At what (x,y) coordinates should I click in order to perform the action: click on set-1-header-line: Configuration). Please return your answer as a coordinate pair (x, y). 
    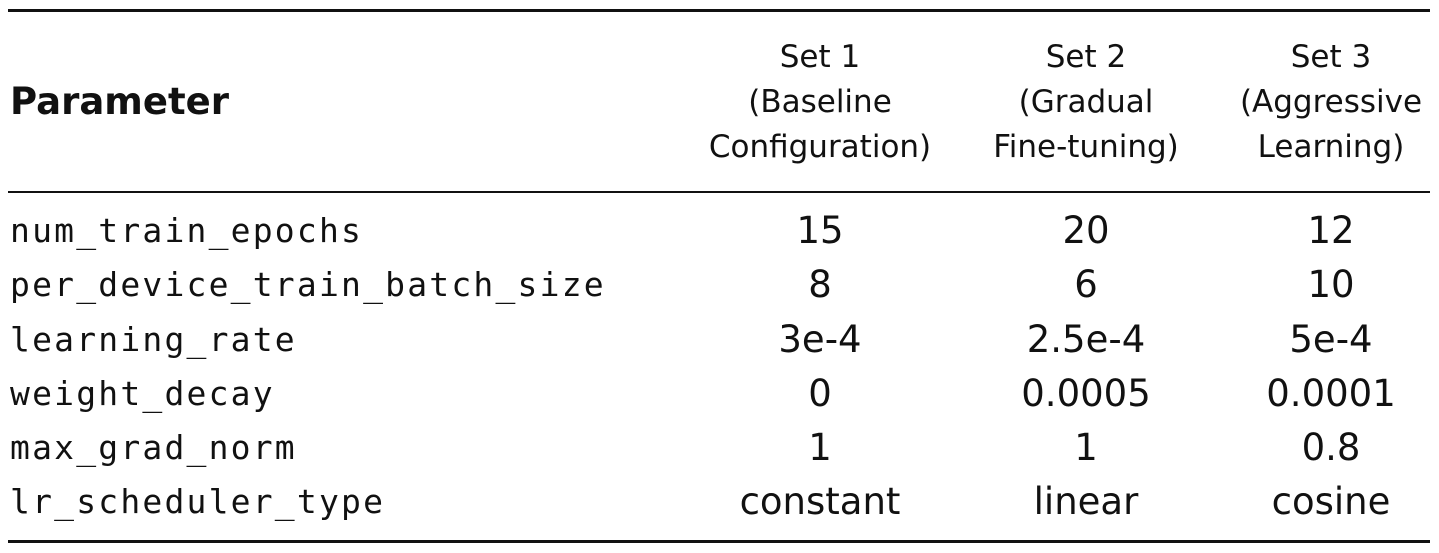
    Looking at the image, I should click on (820, 147).